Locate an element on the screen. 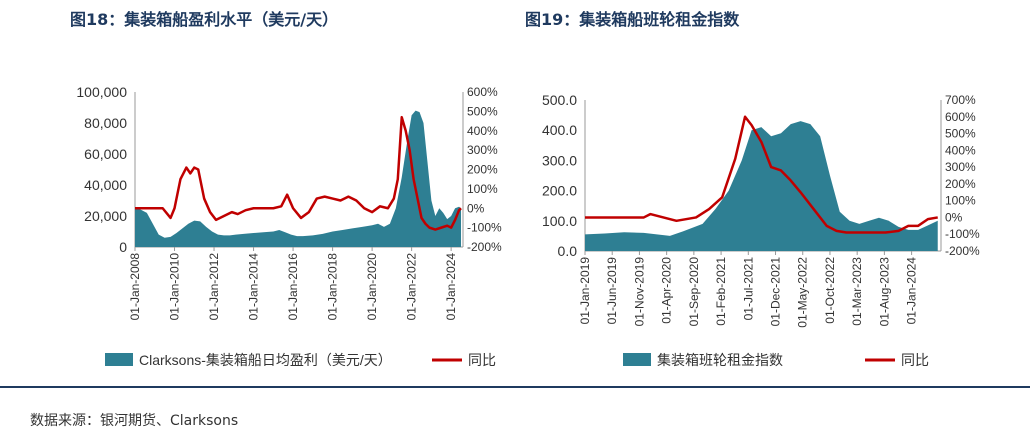 The width and height of the screenshot is (1030, 444). y-left-tick-label: 100.0 is located at coordinates (559, 221).